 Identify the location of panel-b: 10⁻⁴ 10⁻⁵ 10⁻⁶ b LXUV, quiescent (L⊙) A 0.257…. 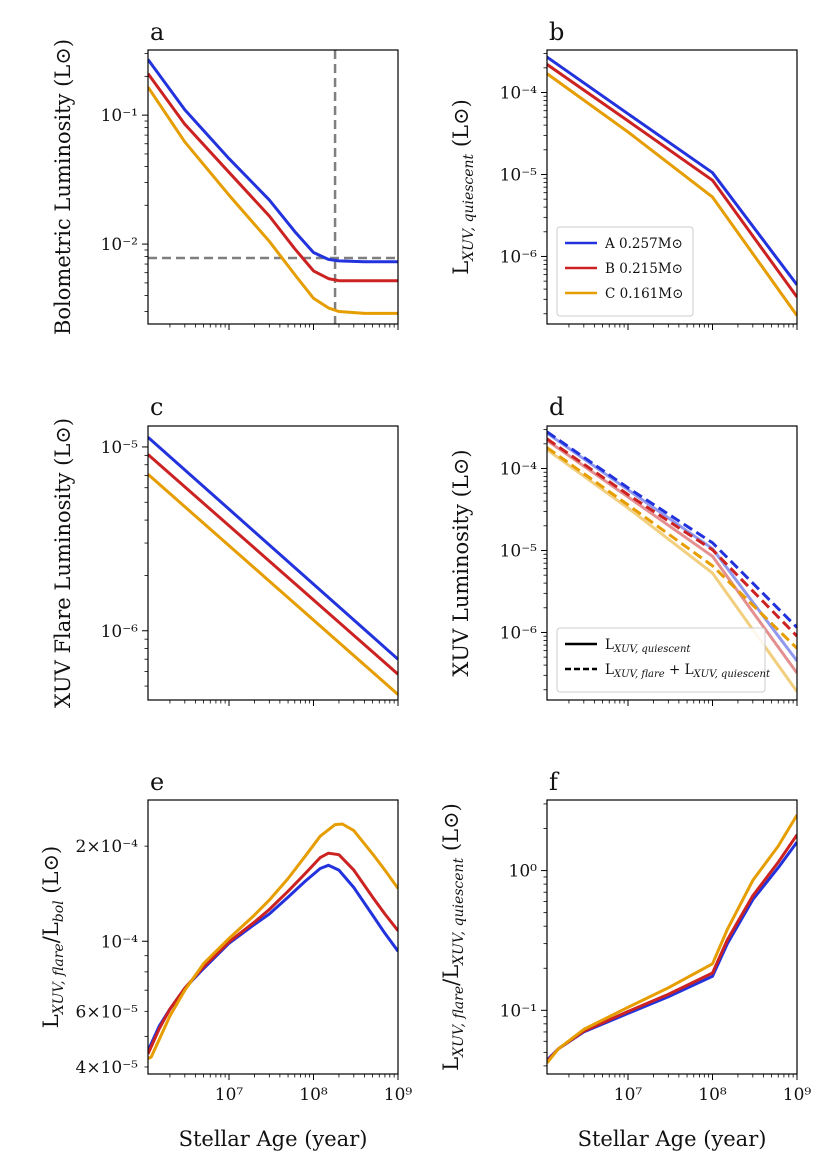
(623, 174).